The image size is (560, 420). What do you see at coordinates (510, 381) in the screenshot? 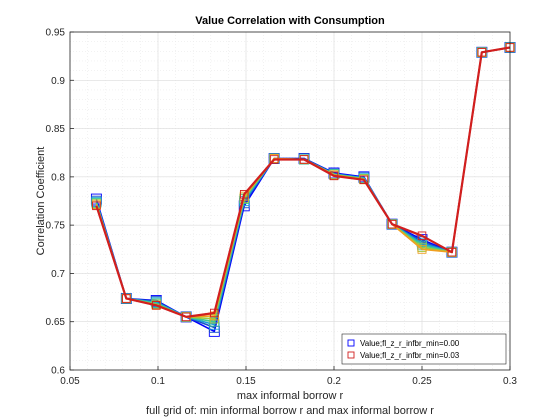
I see `x-tick-label: 0.3` at bounding box center [510, 381].